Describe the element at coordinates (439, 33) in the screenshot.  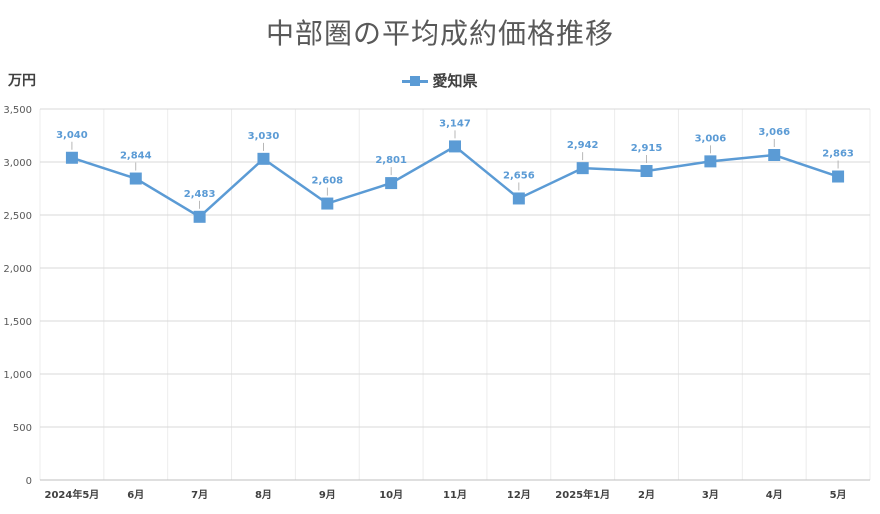
I see `chart-title: 中部圏の平均成約価格推移` at that location.